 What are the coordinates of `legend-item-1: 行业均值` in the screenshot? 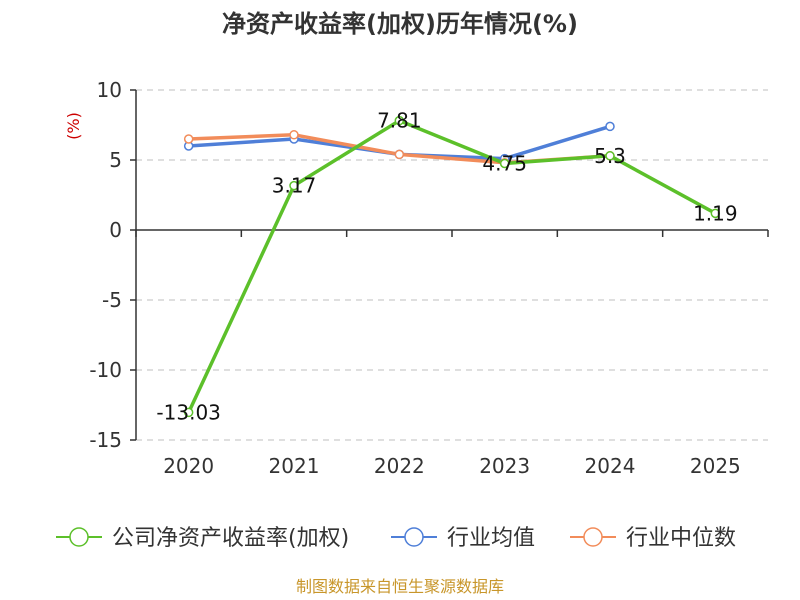 It's located at (463, 538).